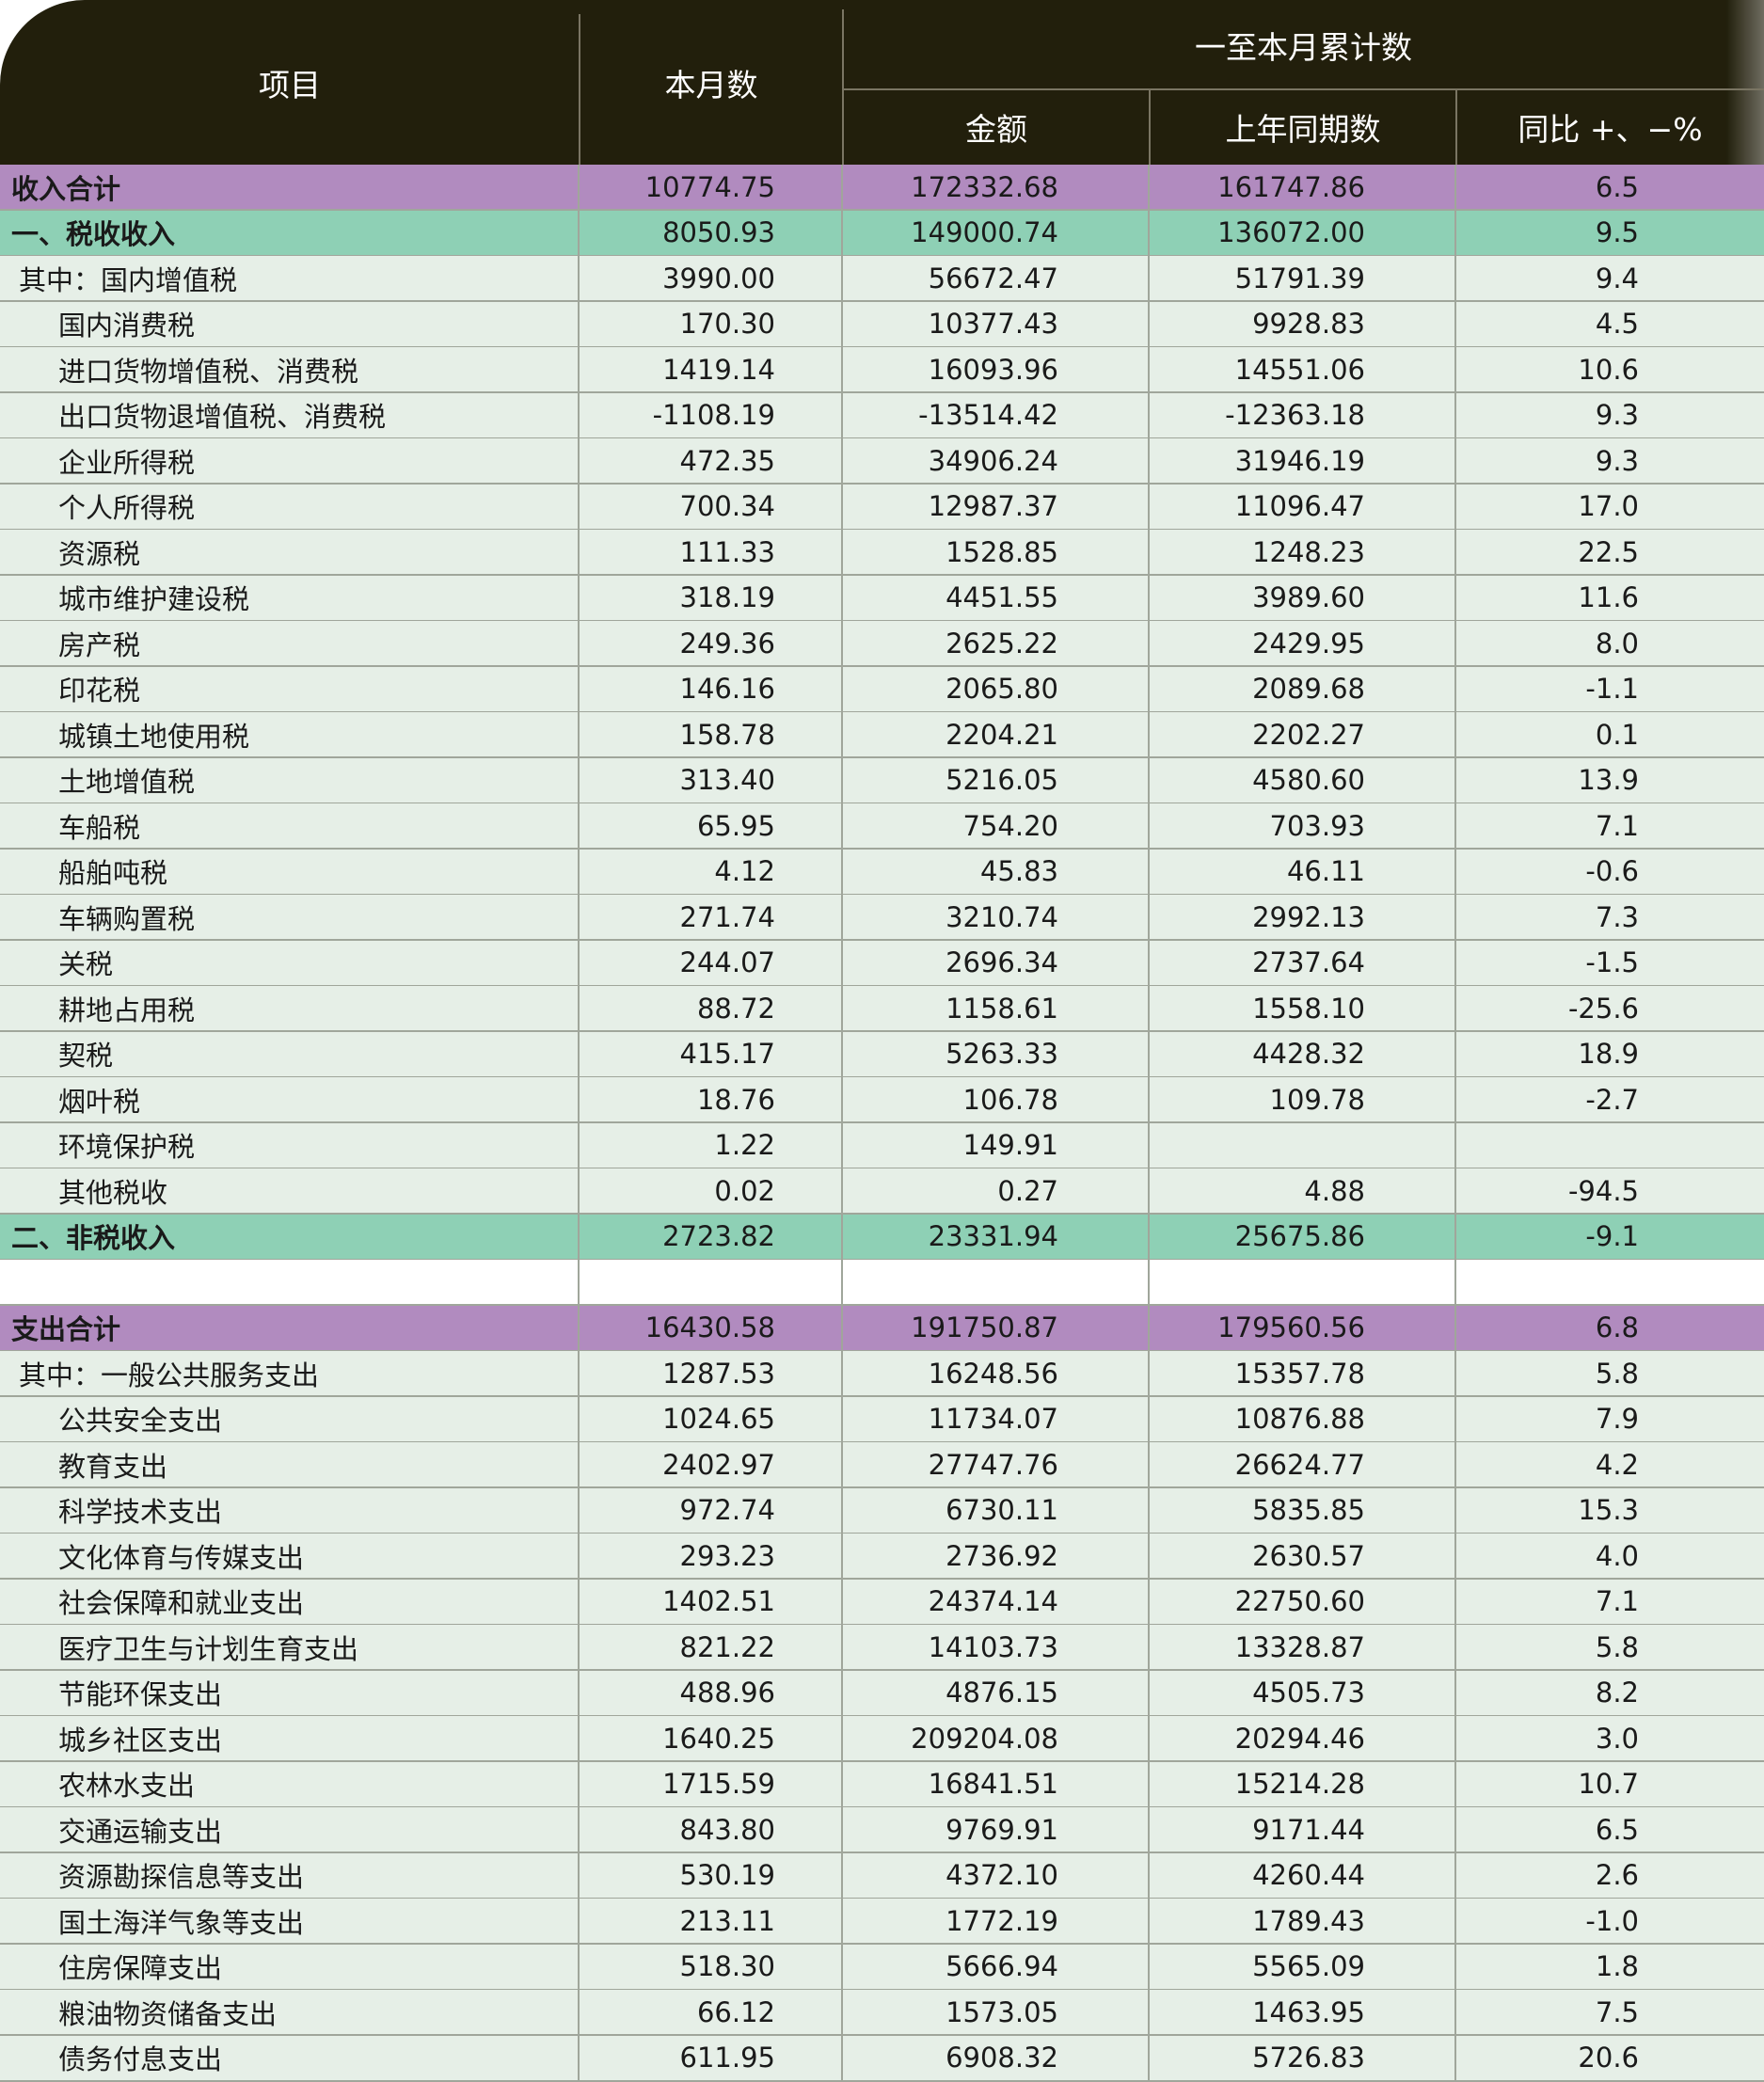 The height and width of the screenshot is (2082, 1764). Describe the element at coordinates (1303, 644) in the screenshot. I see `row-last-year-value: 2429.95` at that location.